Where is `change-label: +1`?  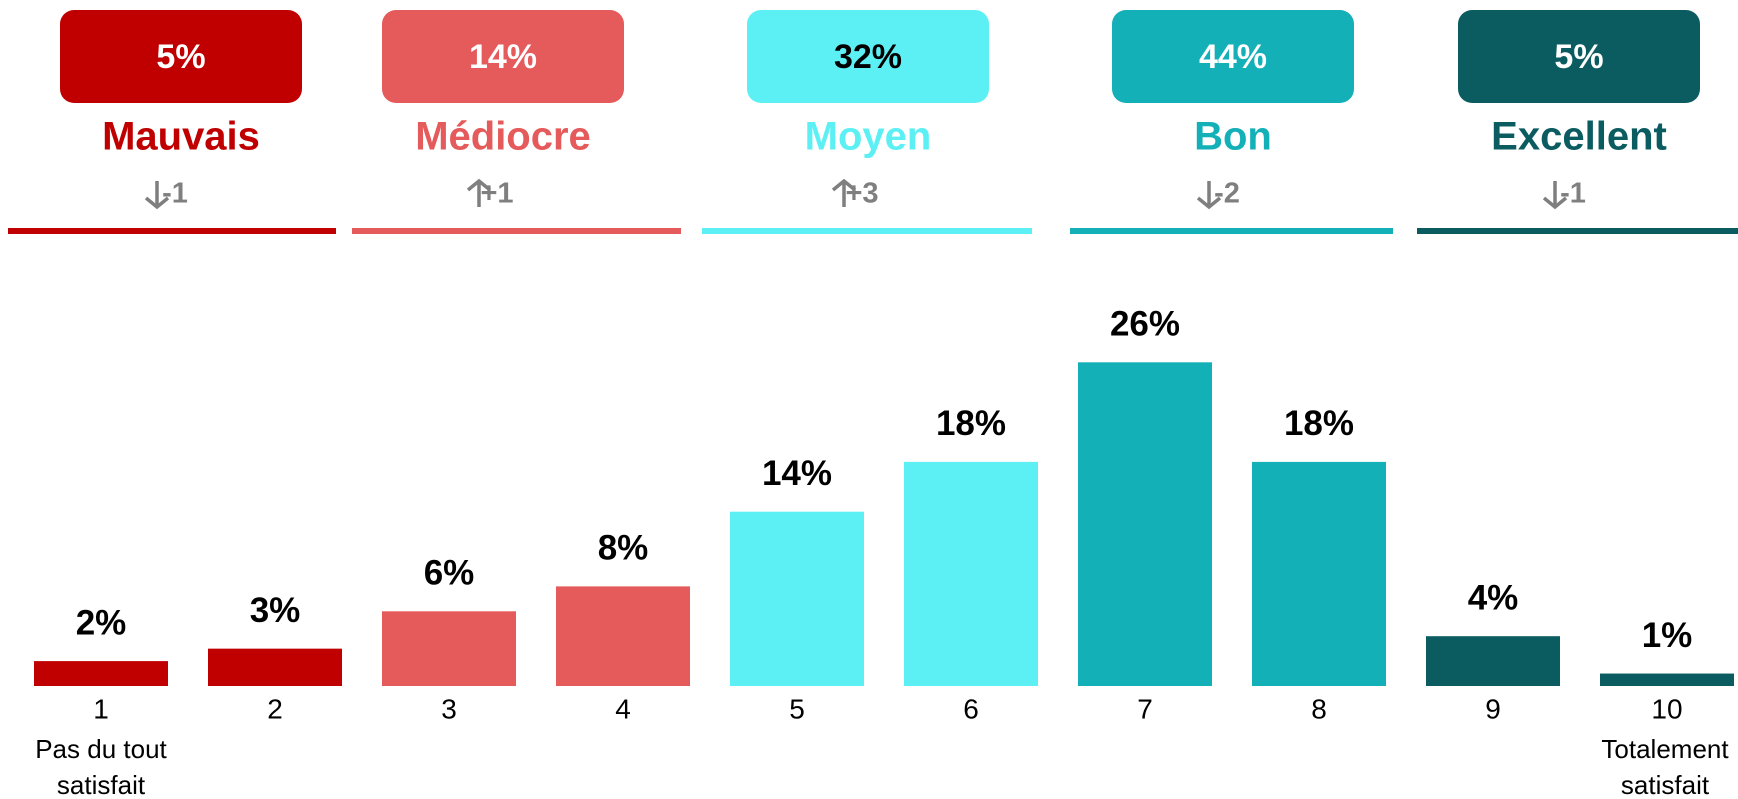
change-label: +1 is located at coordinates (496, 194).